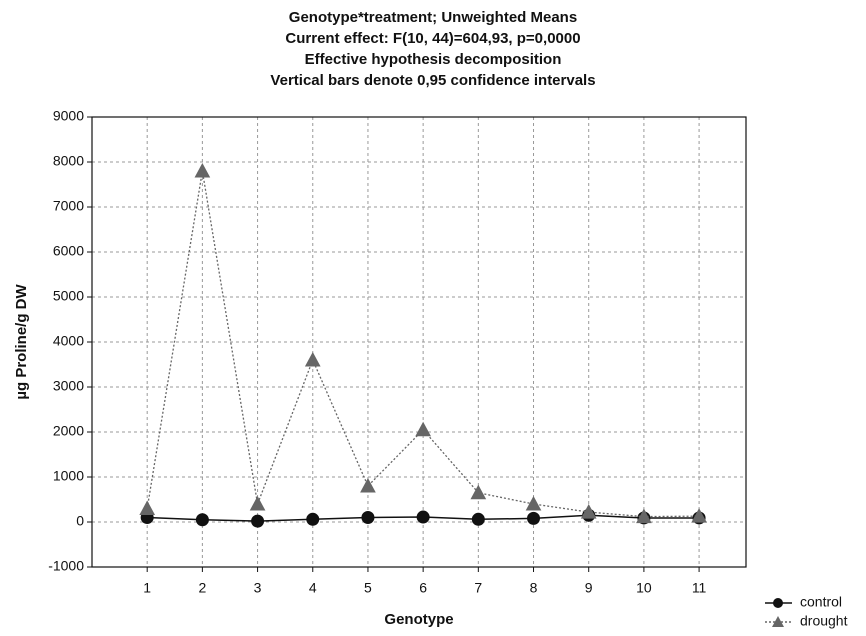  Describe the element at coordinates (66, 566) in the screenshot. I see `y-tick-label: -1000` at that location.